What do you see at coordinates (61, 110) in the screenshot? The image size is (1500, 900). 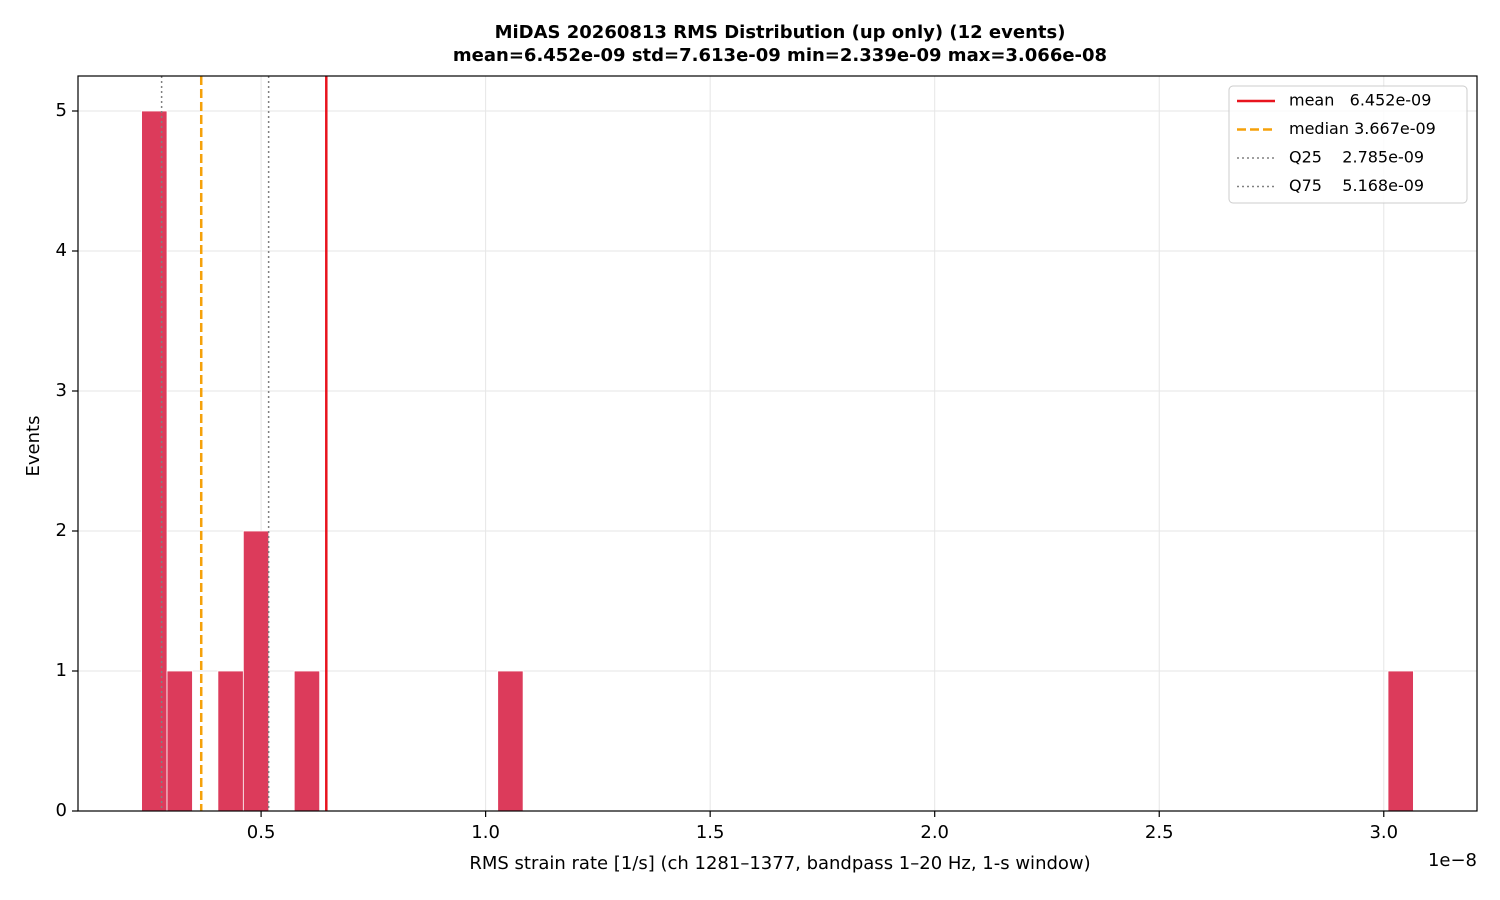 I see `y-tick-label: 5` at bounding box center [61, 110].